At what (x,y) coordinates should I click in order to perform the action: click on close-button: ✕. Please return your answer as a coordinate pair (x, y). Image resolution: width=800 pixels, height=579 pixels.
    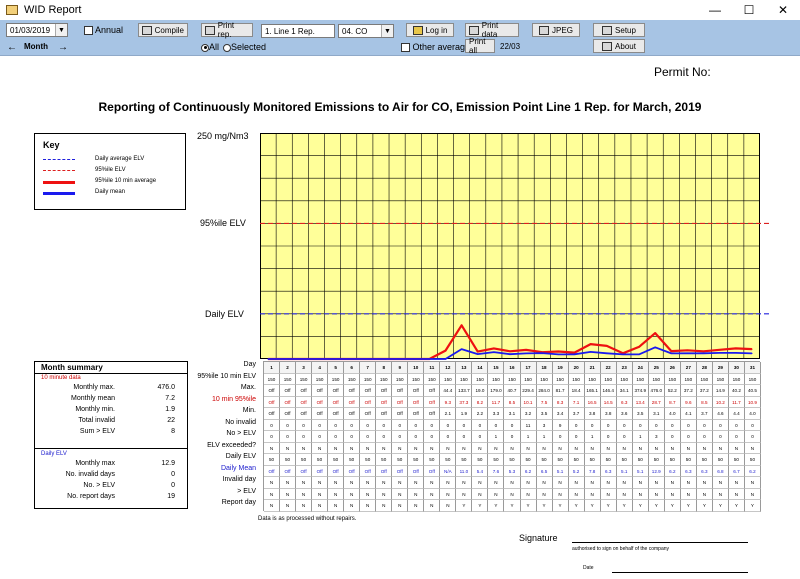
    Looking at the image, I should click on (783, 10).